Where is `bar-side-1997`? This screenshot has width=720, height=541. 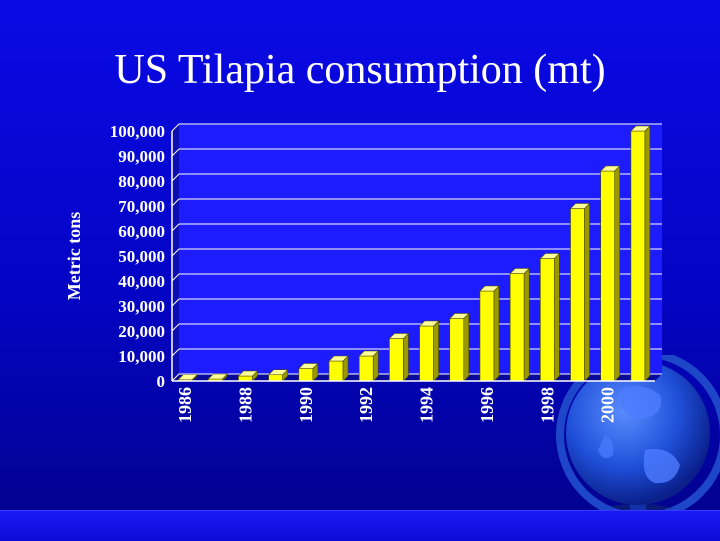 bar-side-1997 is located at coordinates (526, 324).